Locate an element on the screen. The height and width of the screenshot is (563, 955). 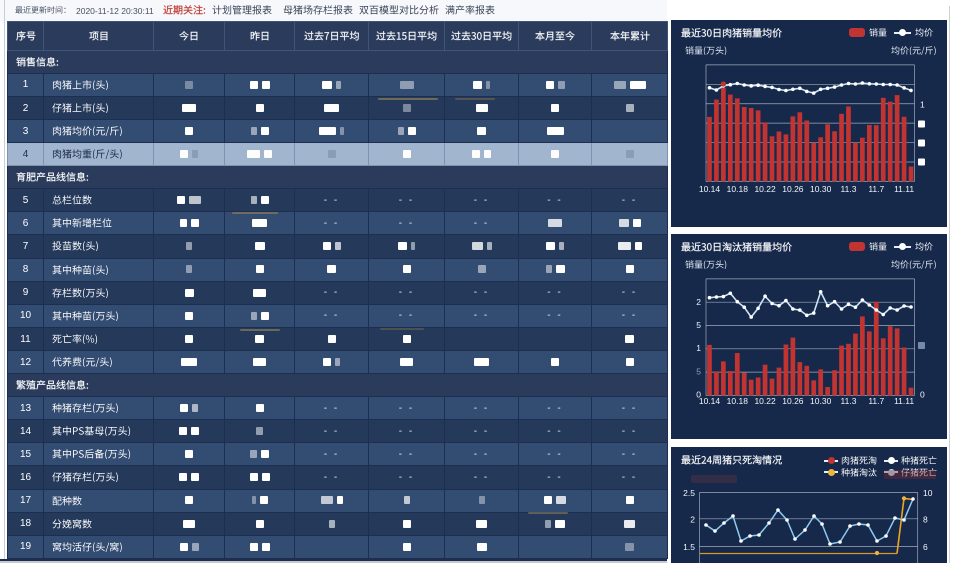
svg-text: 8 is located at coordinates (925, 519).